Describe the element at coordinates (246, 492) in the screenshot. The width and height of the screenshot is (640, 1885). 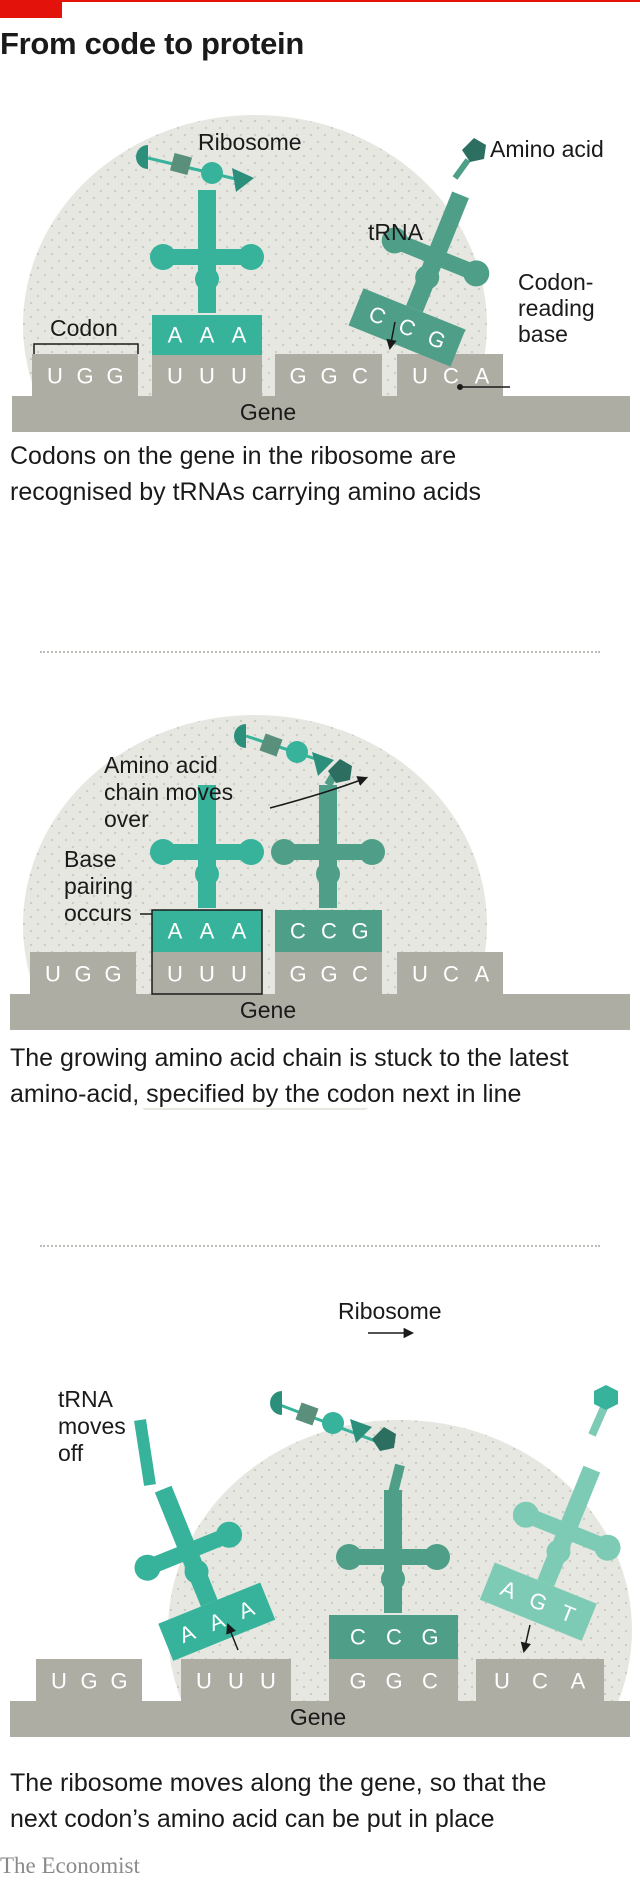
I see `caption-line-2: recognised by tRNAs carrying amino acids` at that location.